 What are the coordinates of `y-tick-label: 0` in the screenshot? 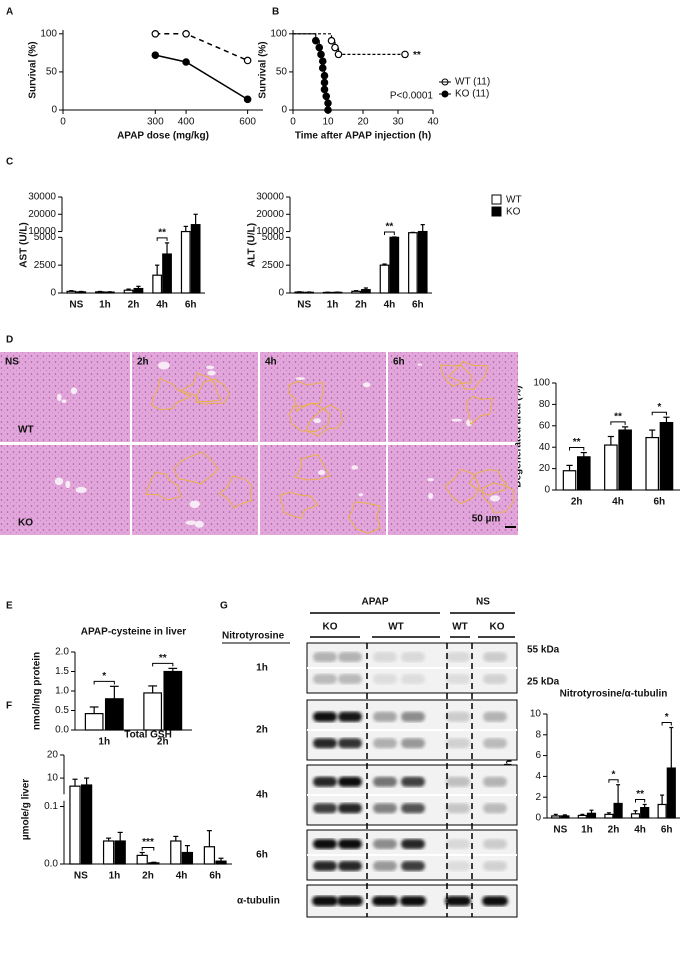 It's located at (54, 110).